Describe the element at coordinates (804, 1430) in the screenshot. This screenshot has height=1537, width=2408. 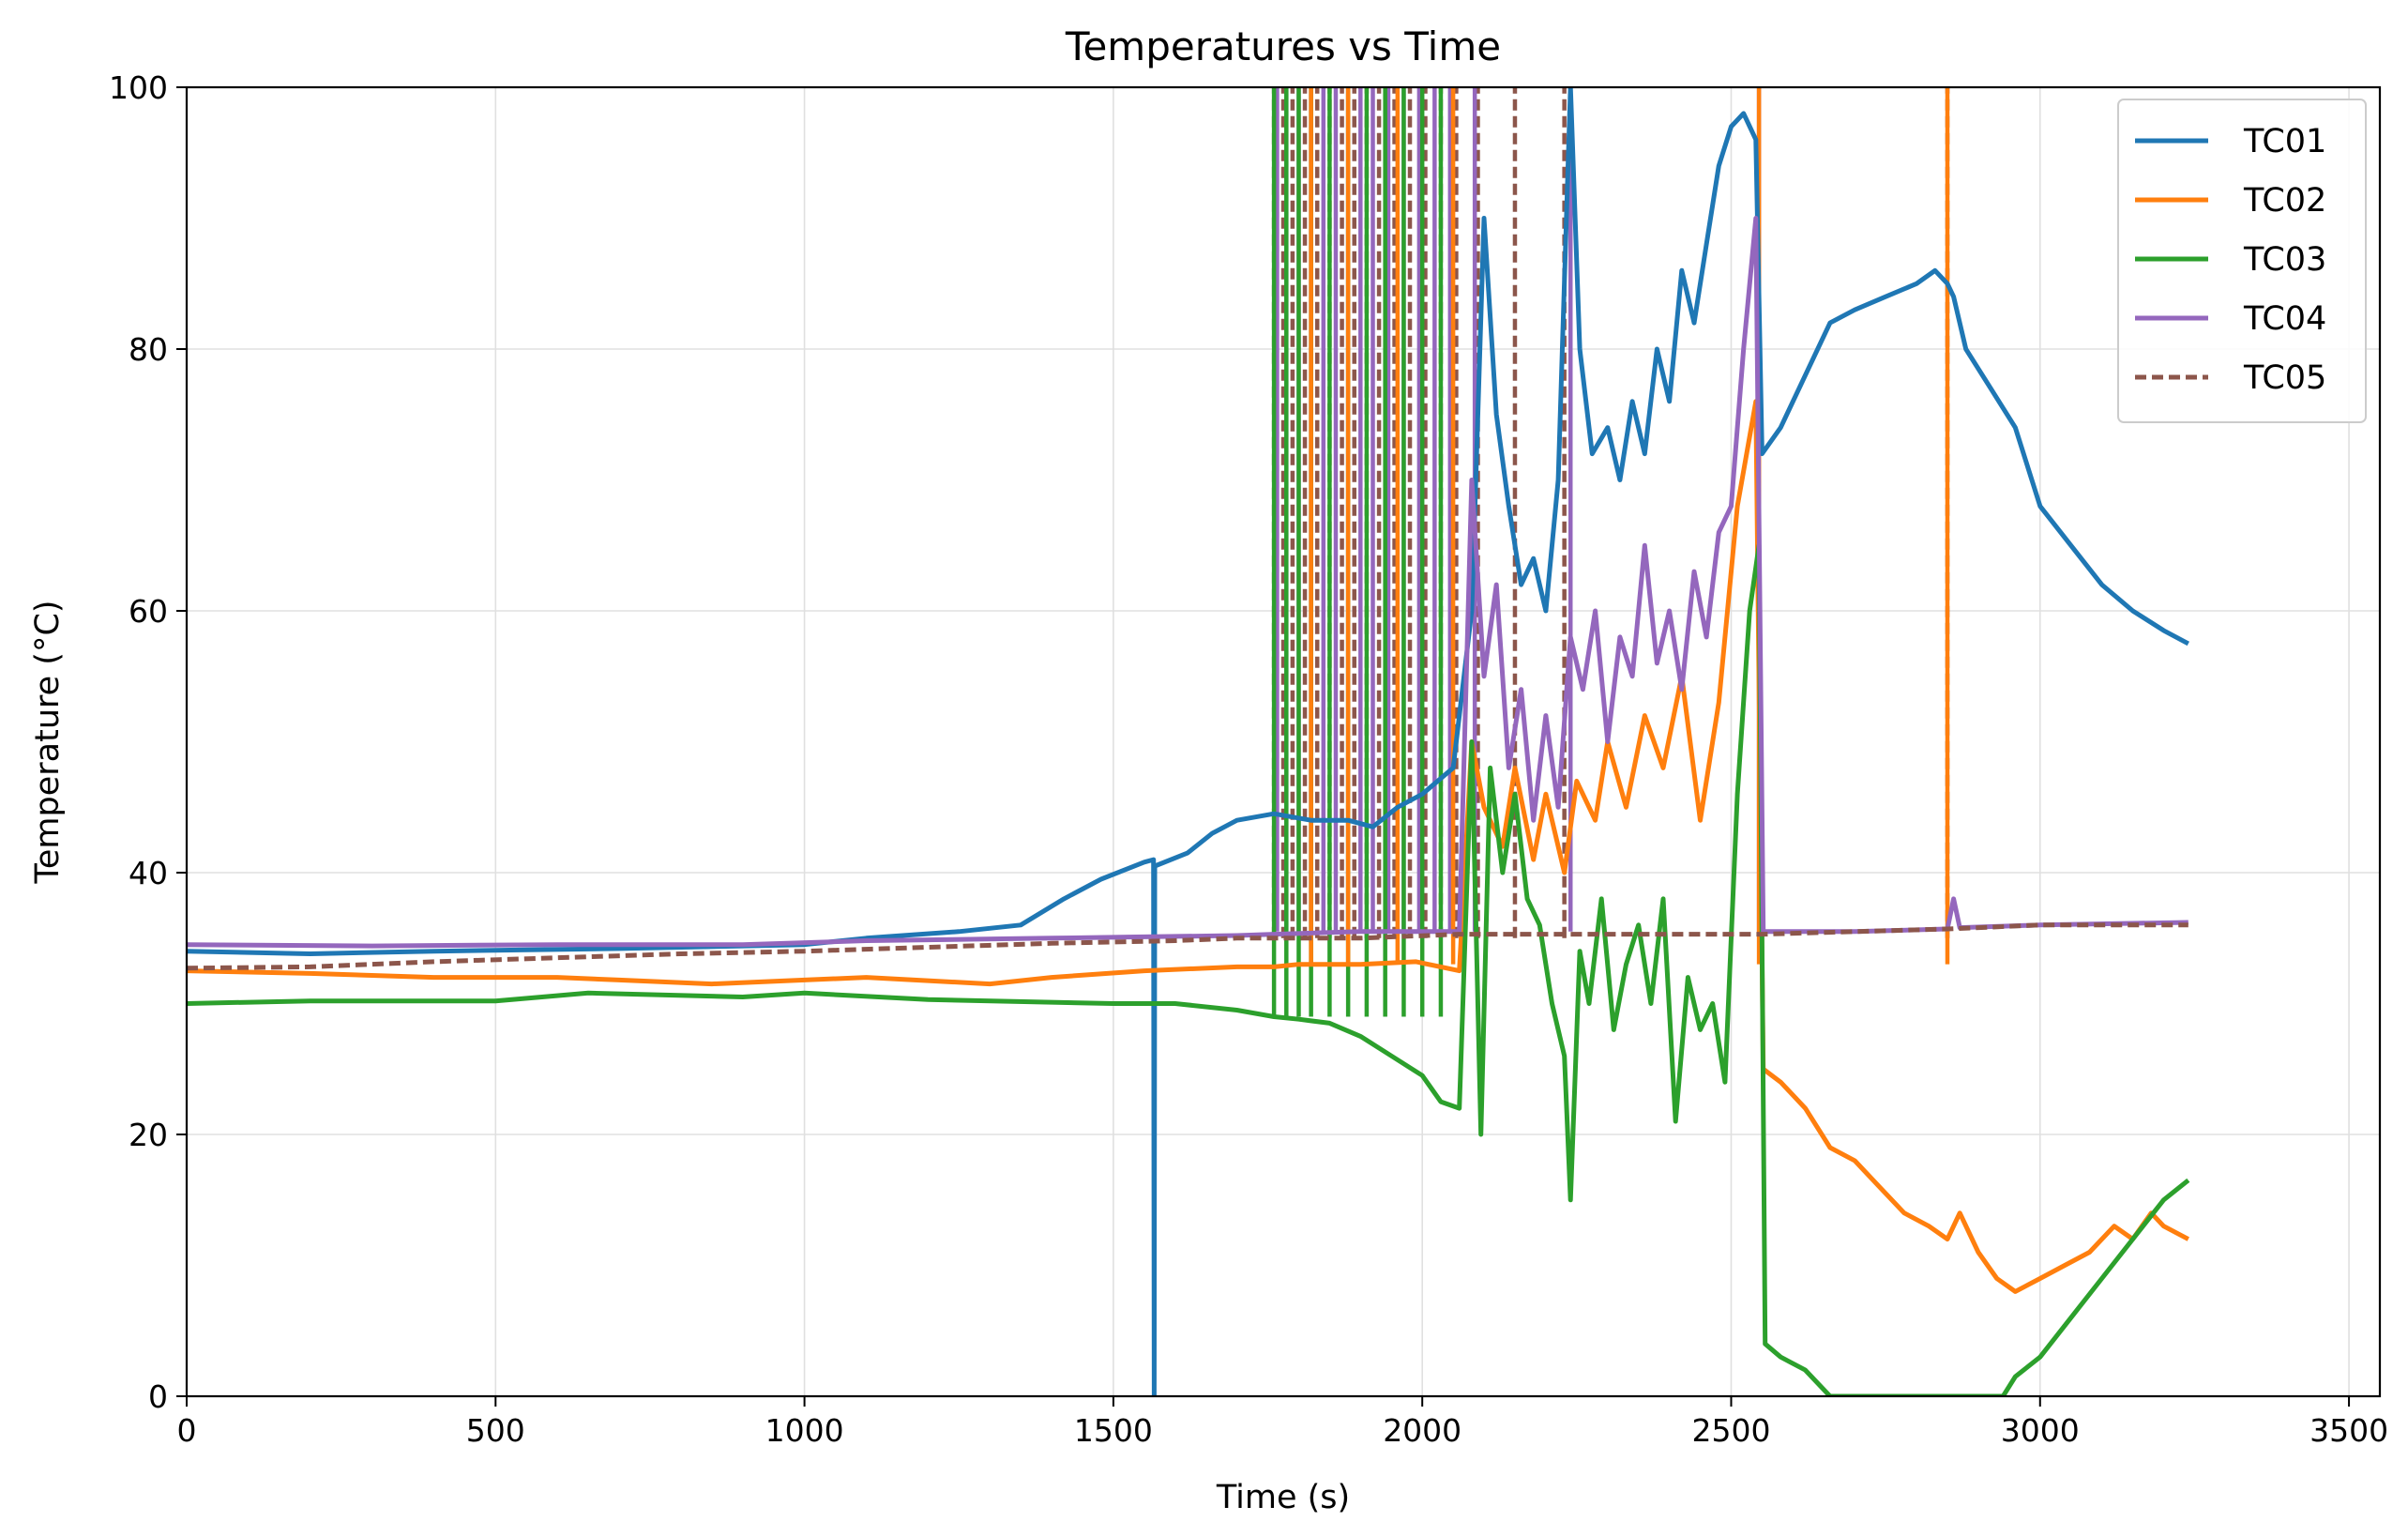
I see `x-tick-label: 1000` at that location.